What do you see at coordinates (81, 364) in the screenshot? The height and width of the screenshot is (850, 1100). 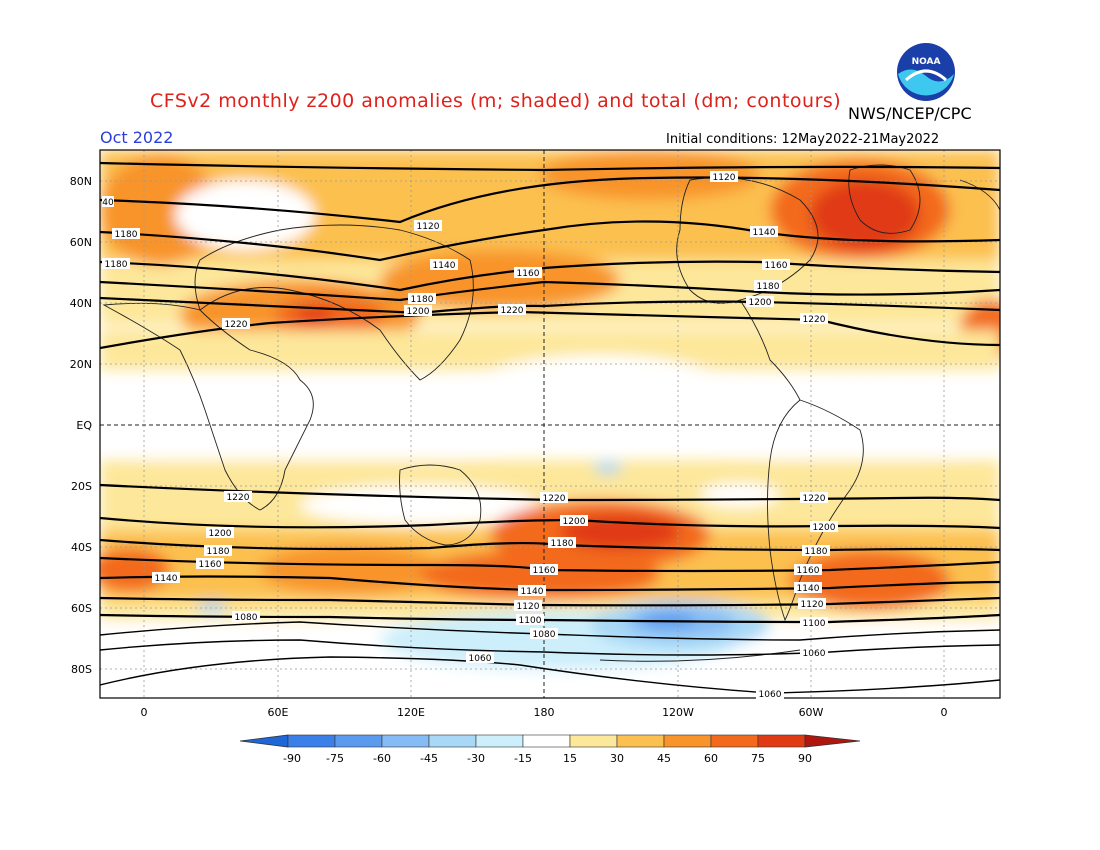 I see `lat-label: 20N` at bounding box center [81, 364].